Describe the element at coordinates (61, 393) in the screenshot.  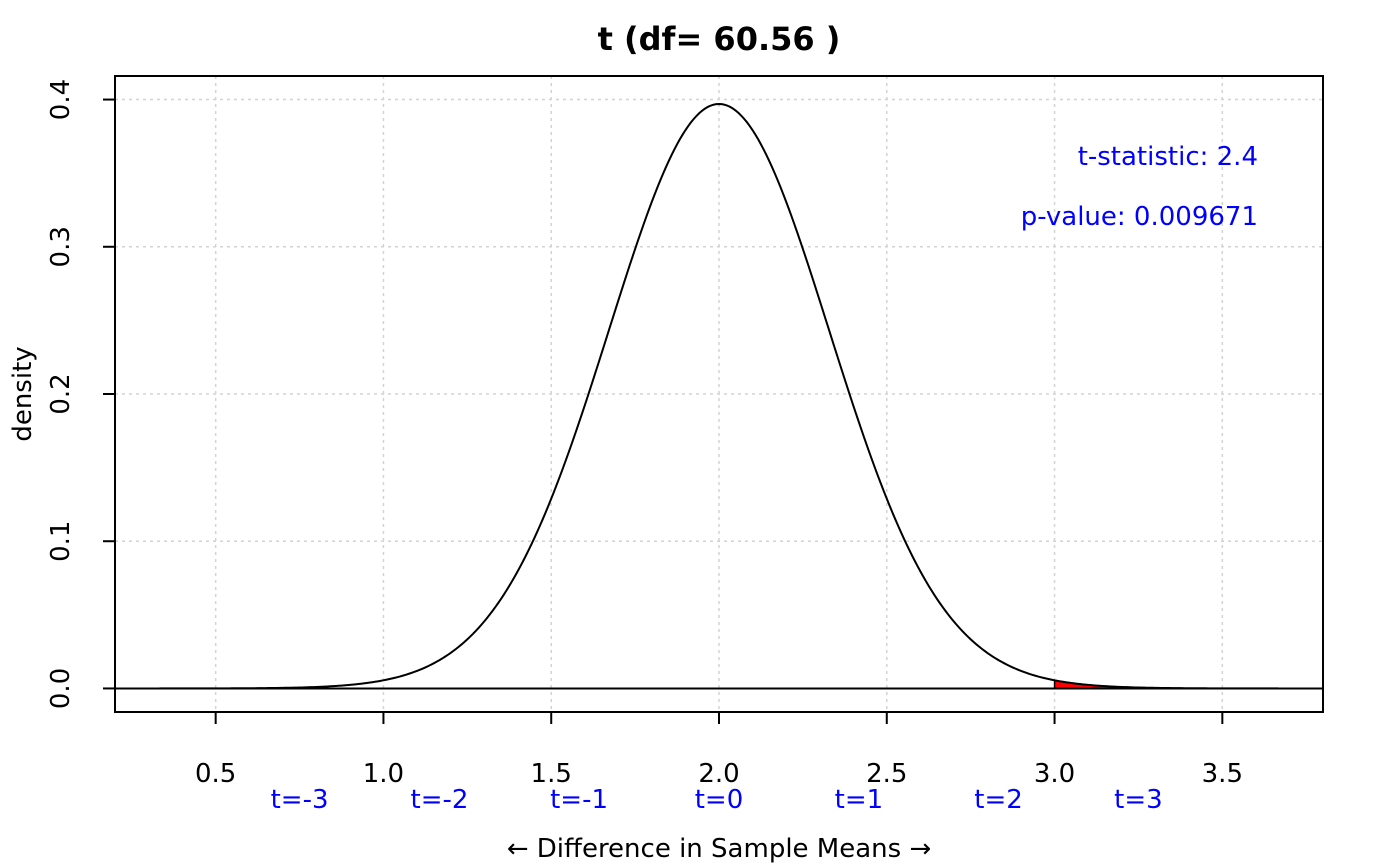
I see `y-tick-label: 0.2` at that location.